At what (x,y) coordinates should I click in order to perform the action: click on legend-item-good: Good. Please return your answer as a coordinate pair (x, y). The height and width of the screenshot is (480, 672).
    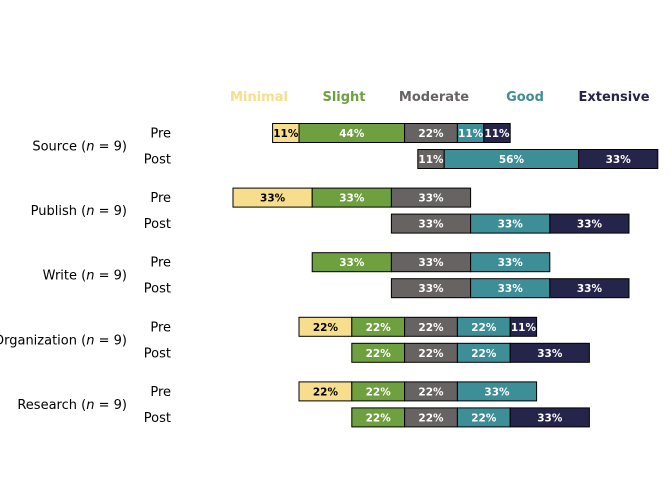
    Looking at the image, I should click on (525, 97).